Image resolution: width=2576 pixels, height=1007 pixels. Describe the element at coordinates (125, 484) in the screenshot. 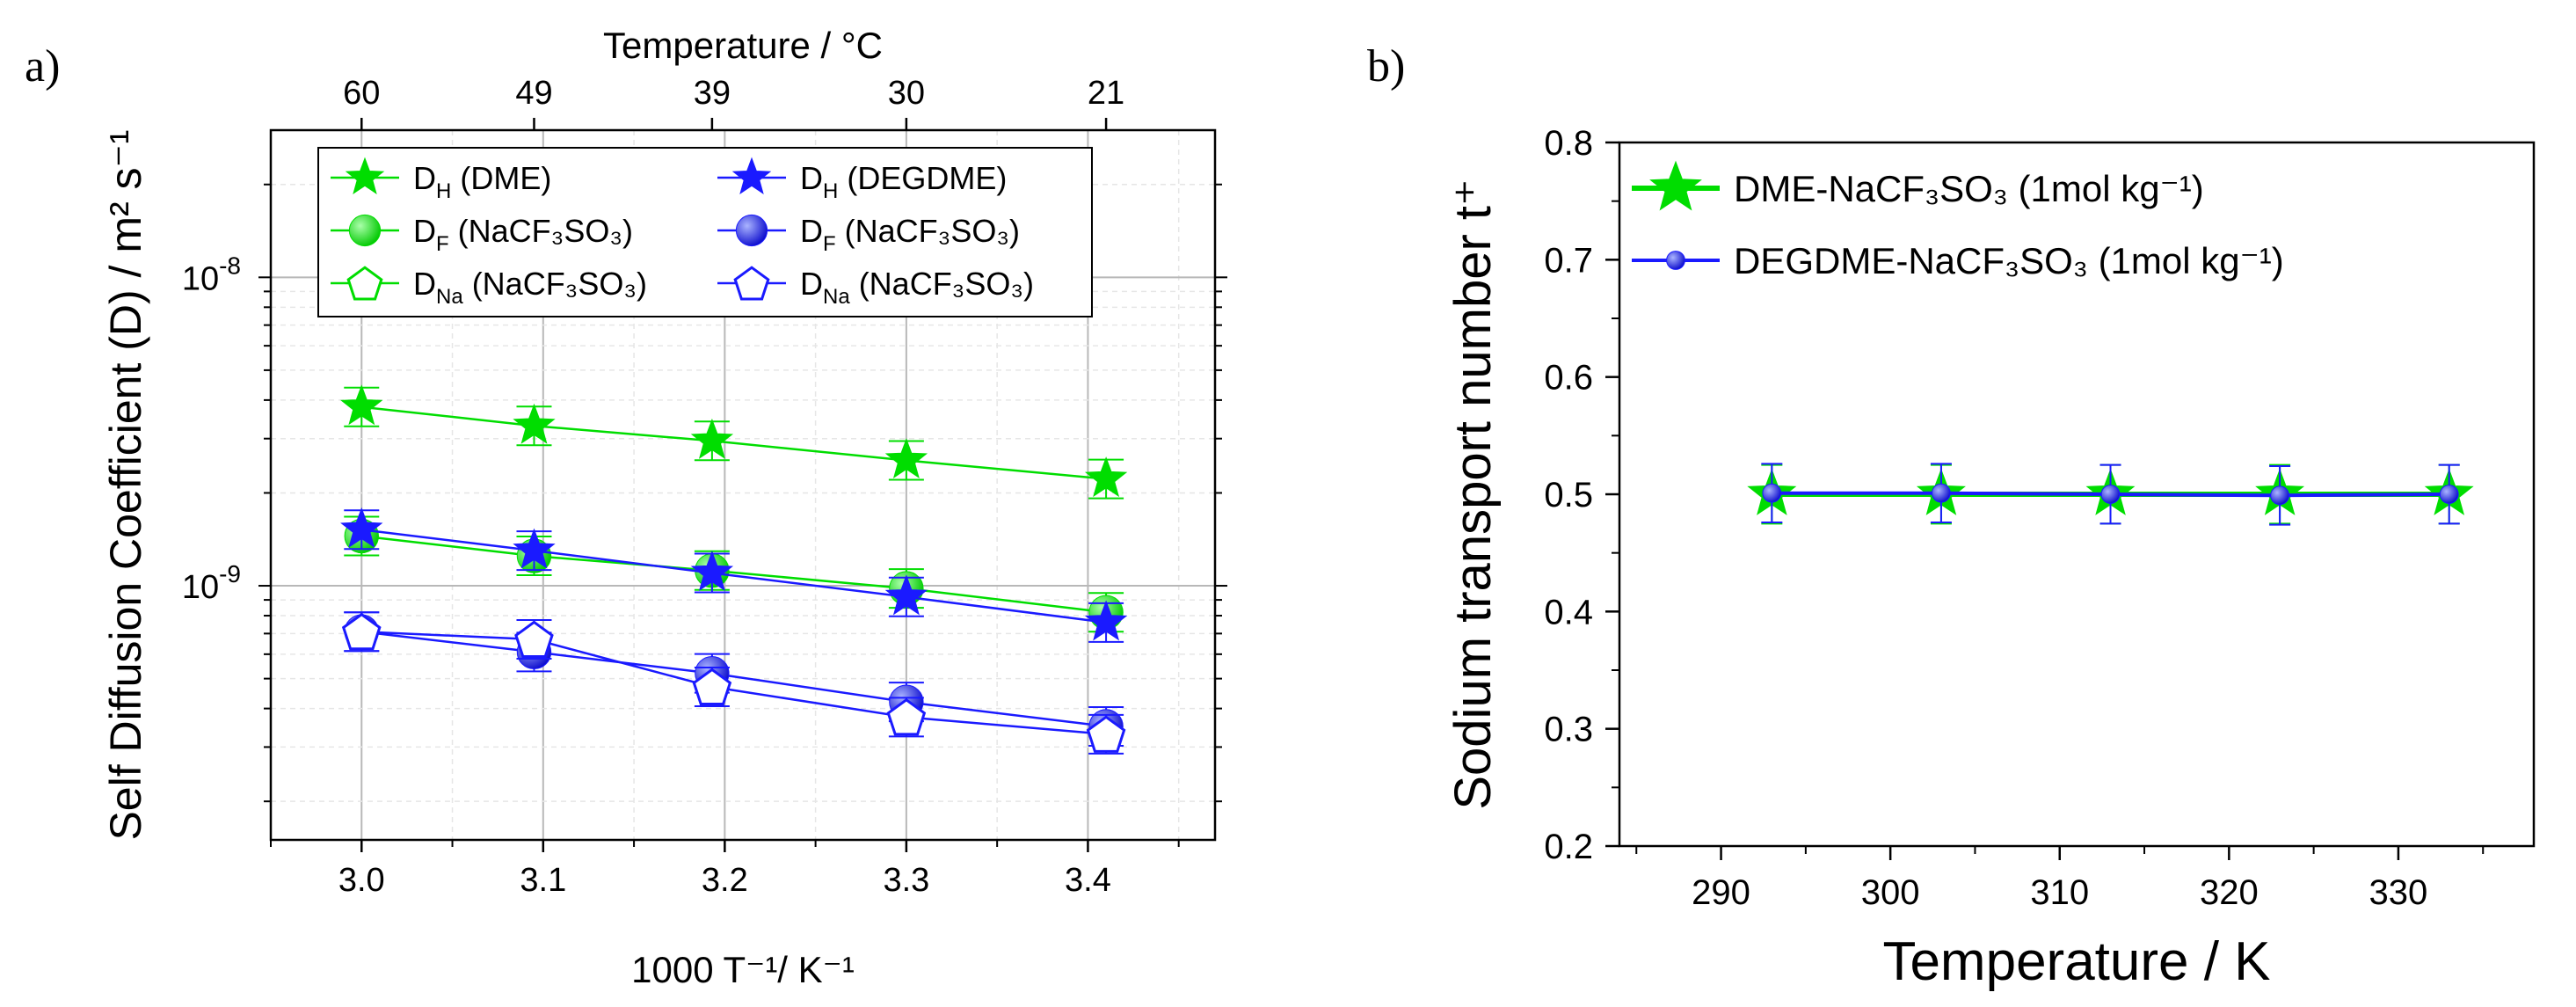

I see `y-axis-title: Self Diffusion Coefficient (D) / m² s⁻¹` at that location.